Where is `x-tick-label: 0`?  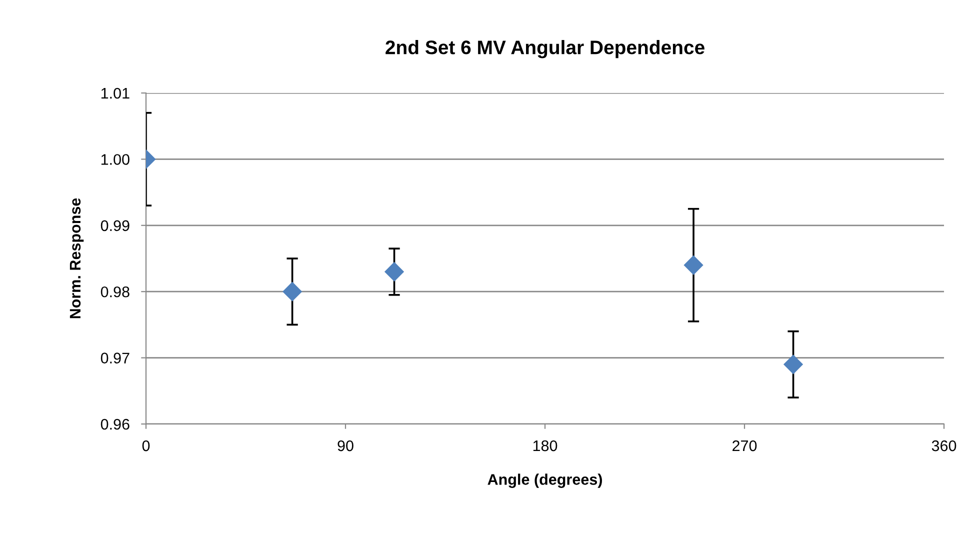 x-tick-label: 0 is located at coordinates (146, 446).